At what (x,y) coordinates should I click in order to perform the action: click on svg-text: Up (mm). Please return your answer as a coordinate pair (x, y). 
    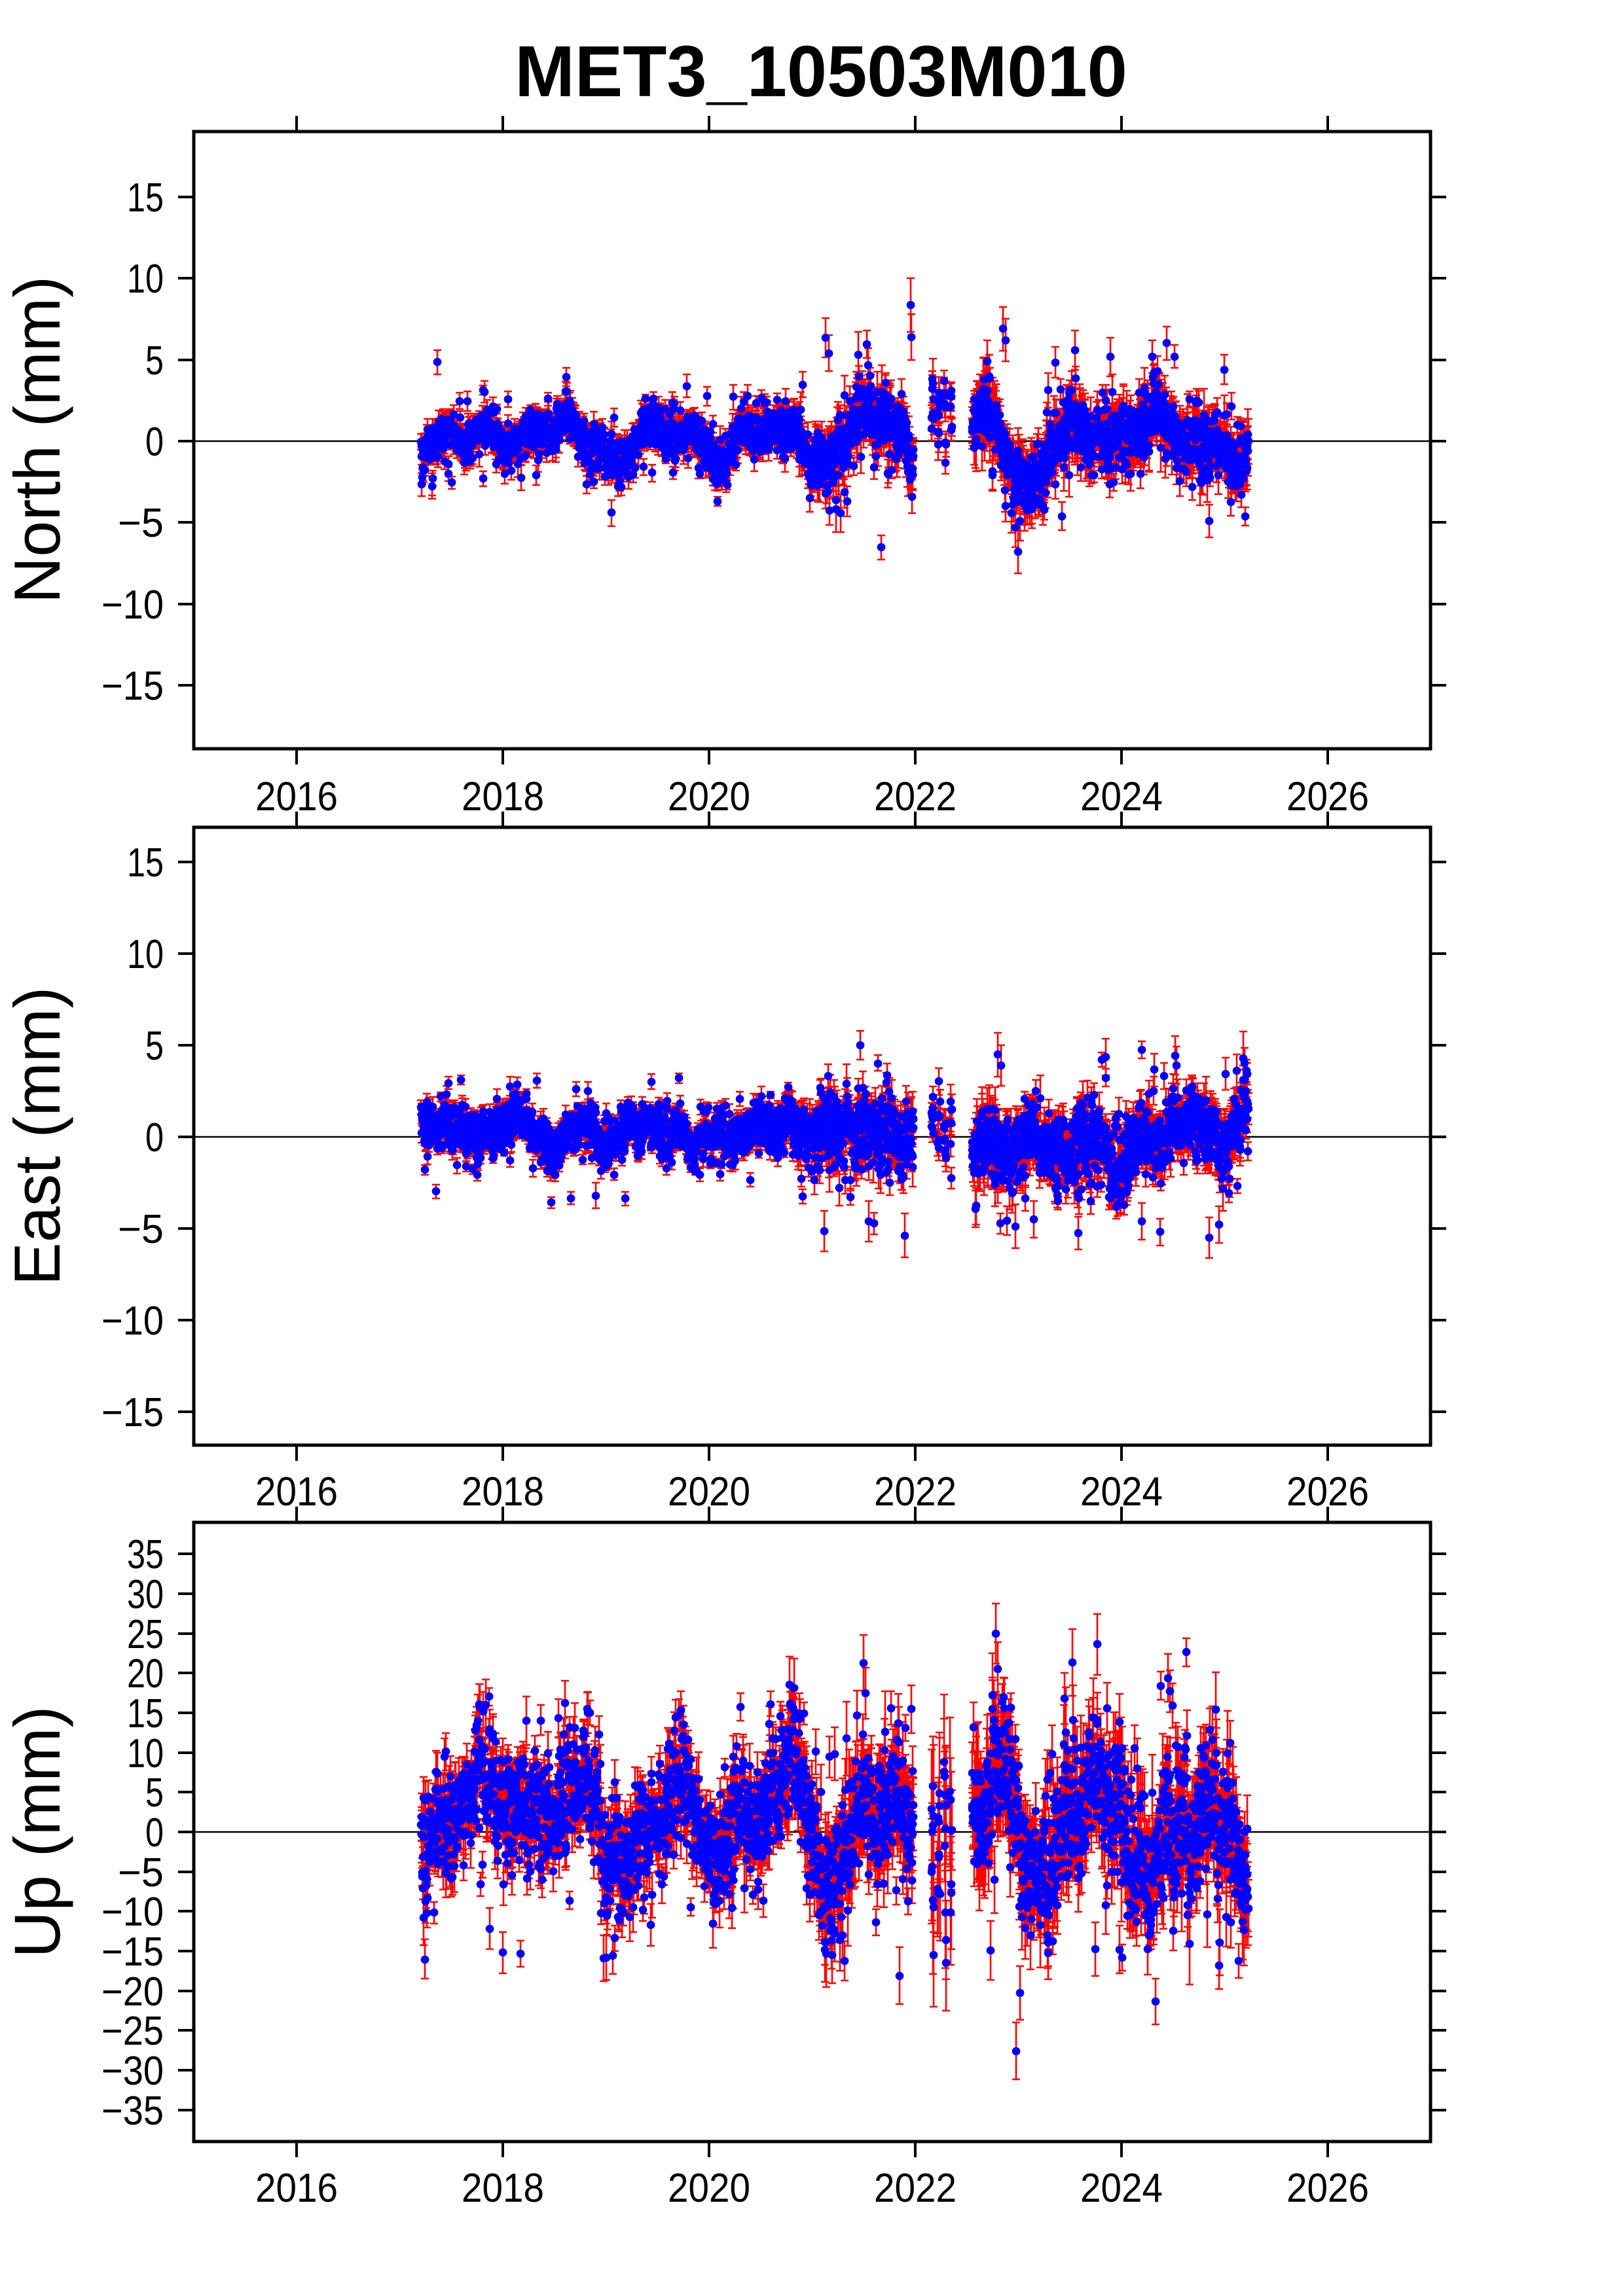
    Looking at the image, I should click on (37, 1832).